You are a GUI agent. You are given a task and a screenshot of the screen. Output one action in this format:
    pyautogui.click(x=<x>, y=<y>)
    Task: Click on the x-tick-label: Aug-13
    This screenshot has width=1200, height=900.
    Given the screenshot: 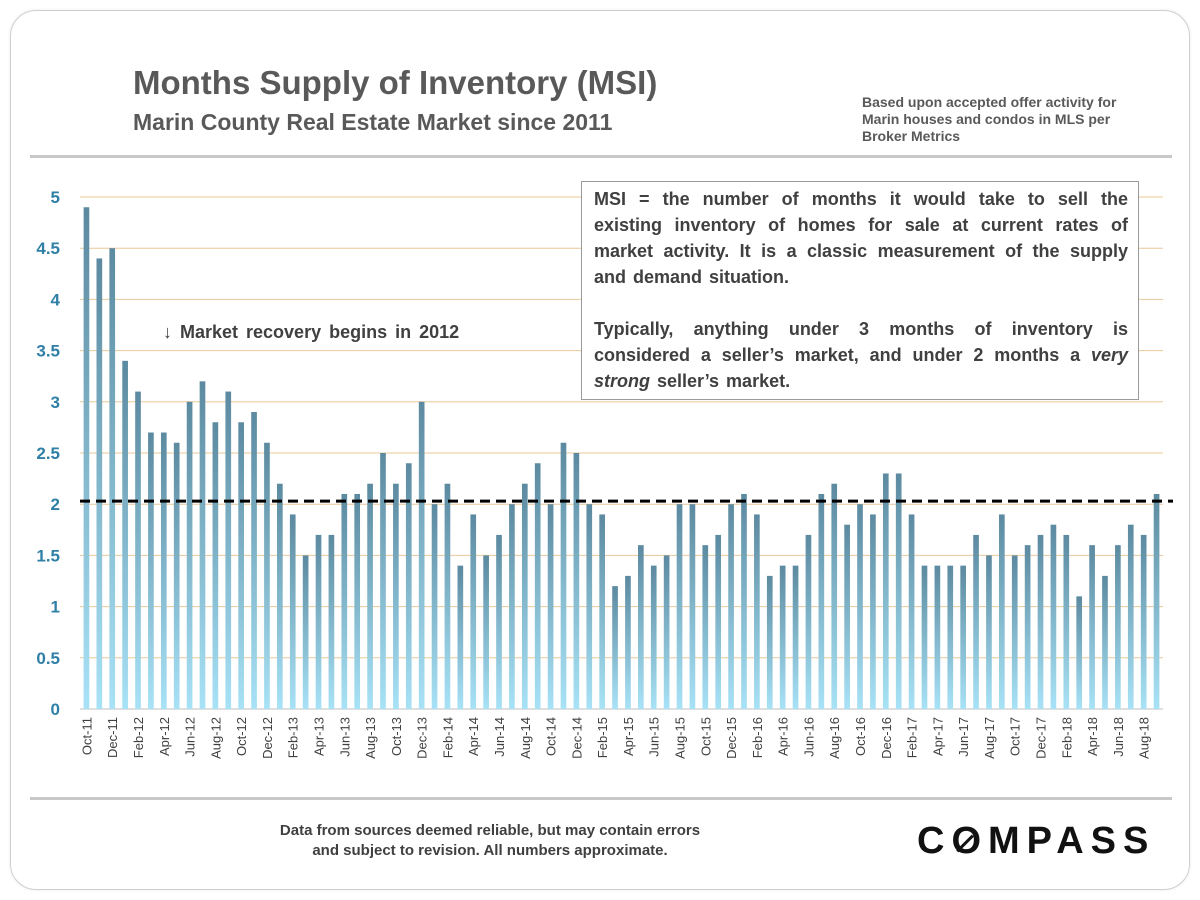 What is the action you would take?
    pyautogui.click(x=370, y=738)
    